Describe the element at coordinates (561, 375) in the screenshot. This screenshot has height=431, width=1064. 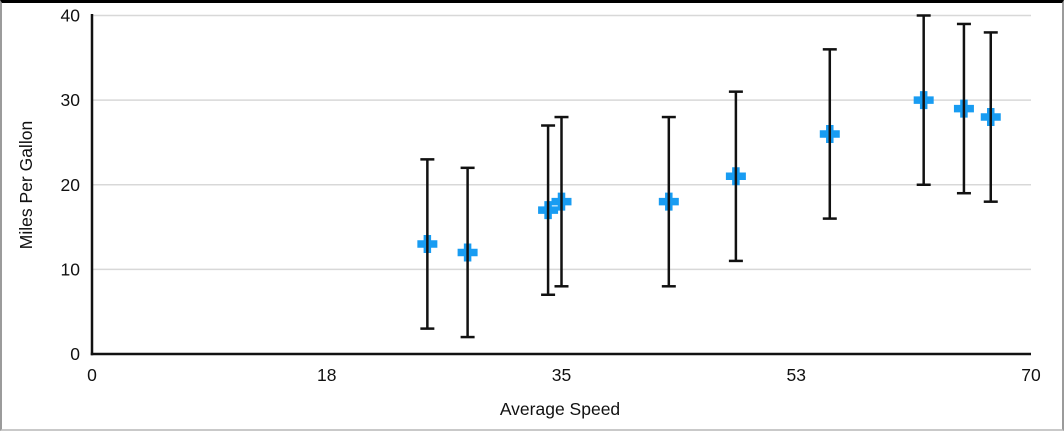
I see `x-tick-label: 35` at that location.